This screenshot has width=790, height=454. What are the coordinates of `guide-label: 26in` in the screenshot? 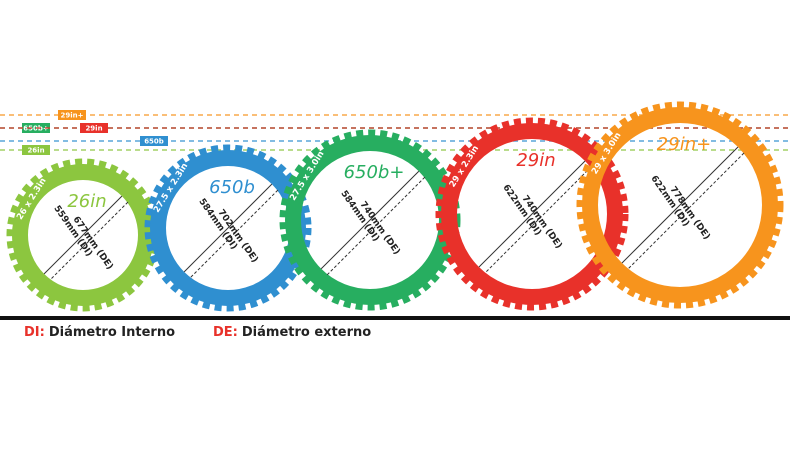 It's located at (35, 151).